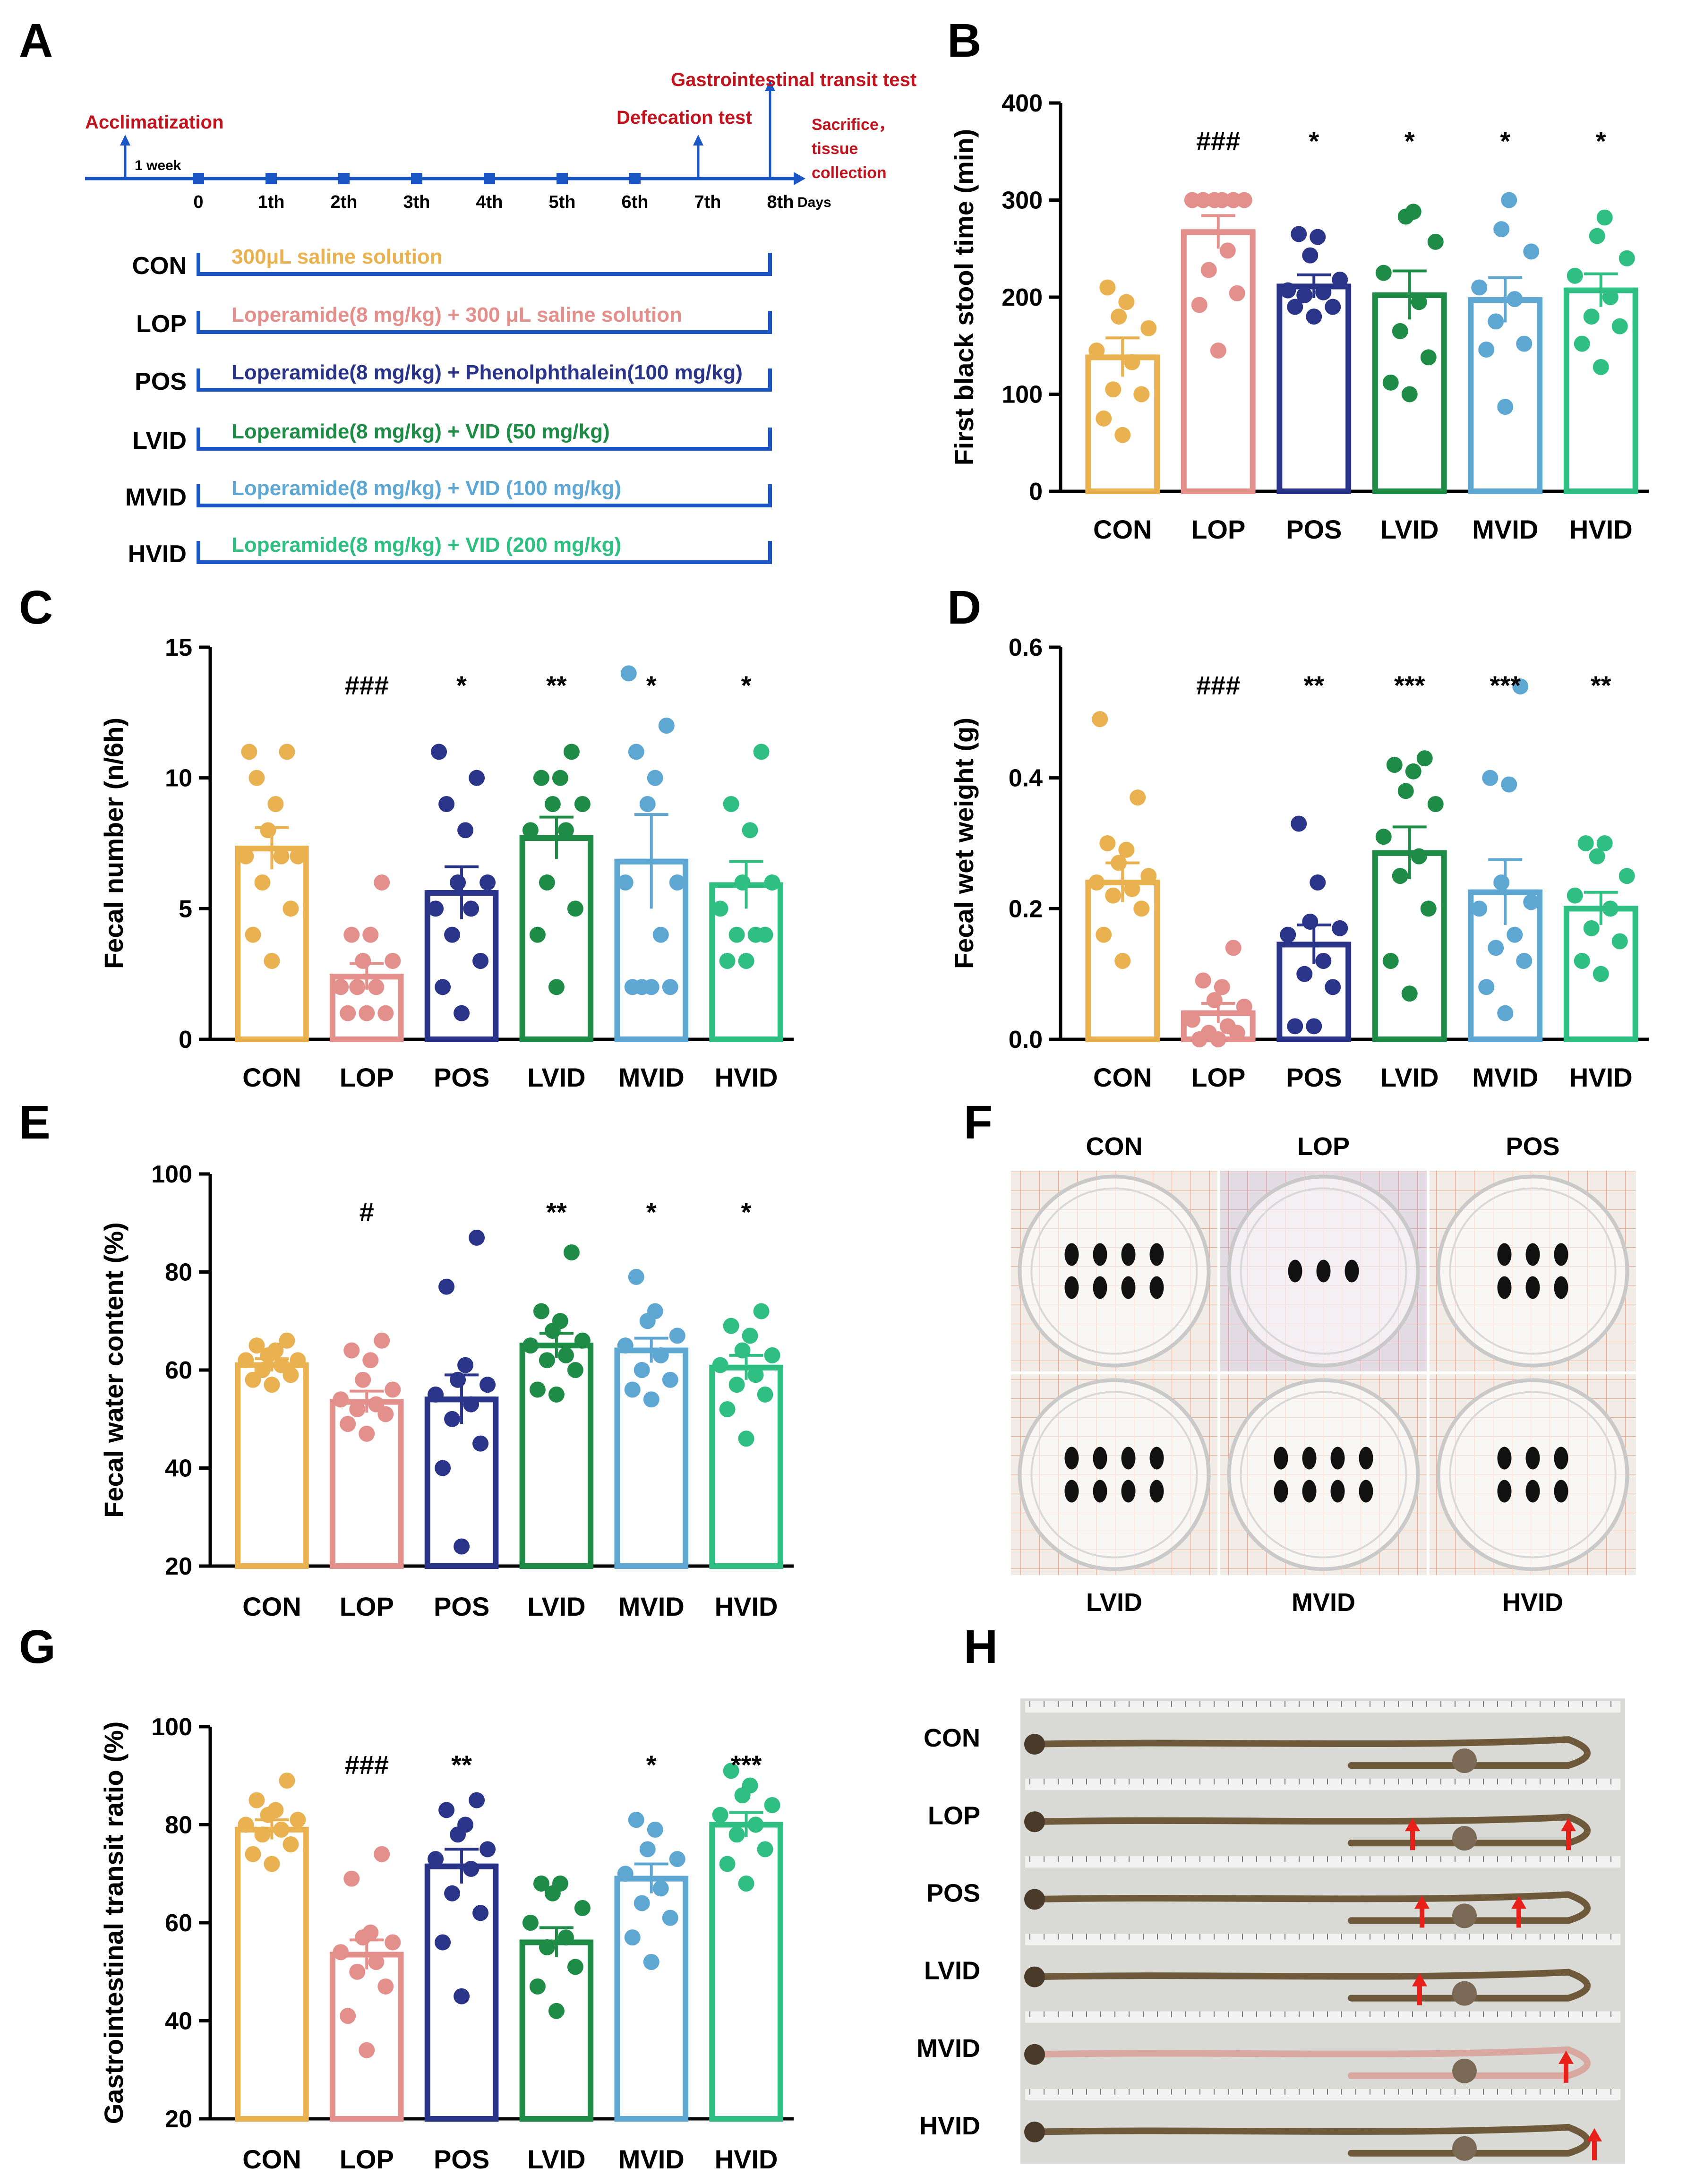 The height and width of the screenshot is (2184, 1687). What do you see at coordinates (462, 1482) in the screenshot?
I see `bar-pos` at bounding box center [462, 1482].